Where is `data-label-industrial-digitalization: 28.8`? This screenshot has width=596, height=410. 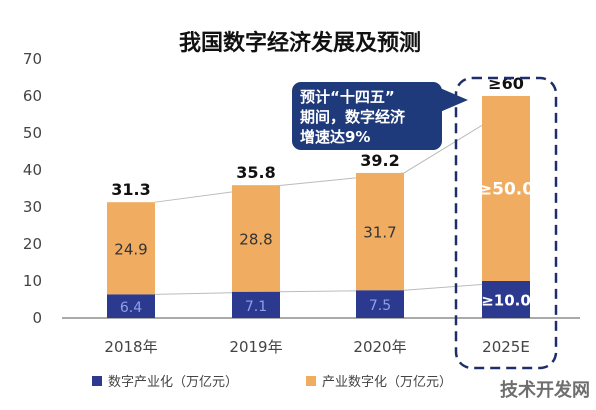
data-label-industrial-digitalization: 28.8 is located at coordinates (255, 239).